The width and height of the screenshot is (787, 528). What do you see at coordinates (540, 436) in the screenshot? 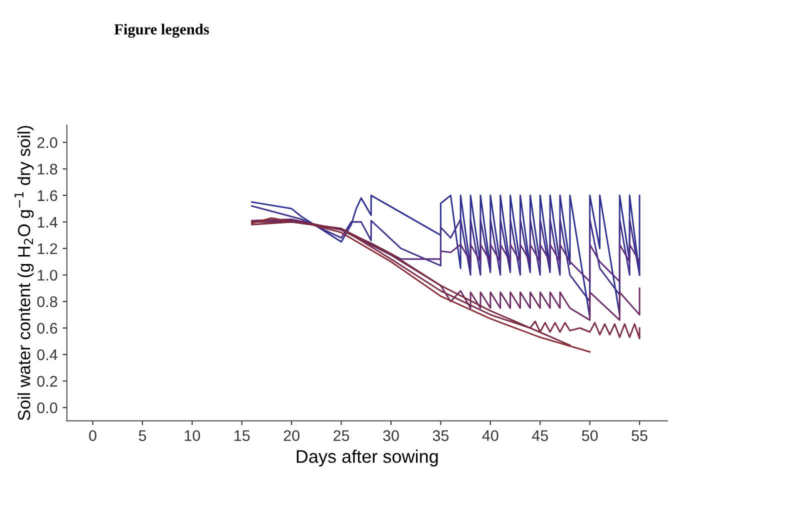
I see `x-tick-label: 45` at bounding box center [540, 436].